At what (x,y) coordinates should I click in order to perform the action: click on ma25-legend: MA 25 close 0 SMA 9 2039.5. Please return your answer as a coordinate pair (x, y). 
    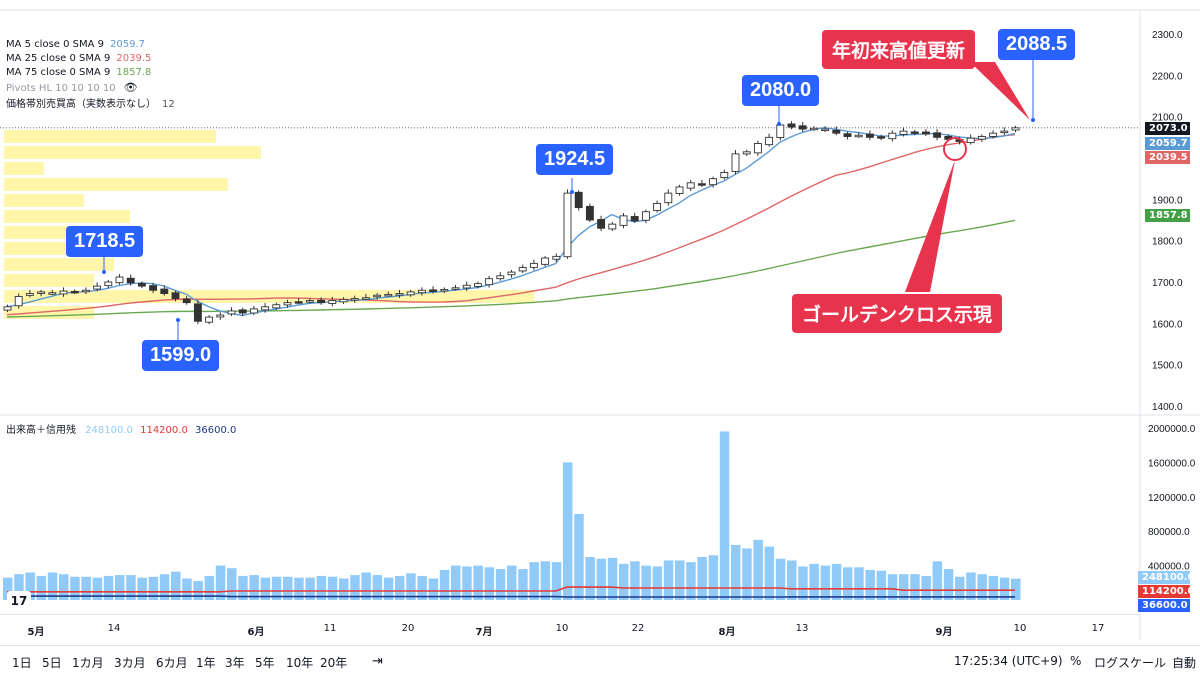
    Looking at the image, I should click on (78, 59).